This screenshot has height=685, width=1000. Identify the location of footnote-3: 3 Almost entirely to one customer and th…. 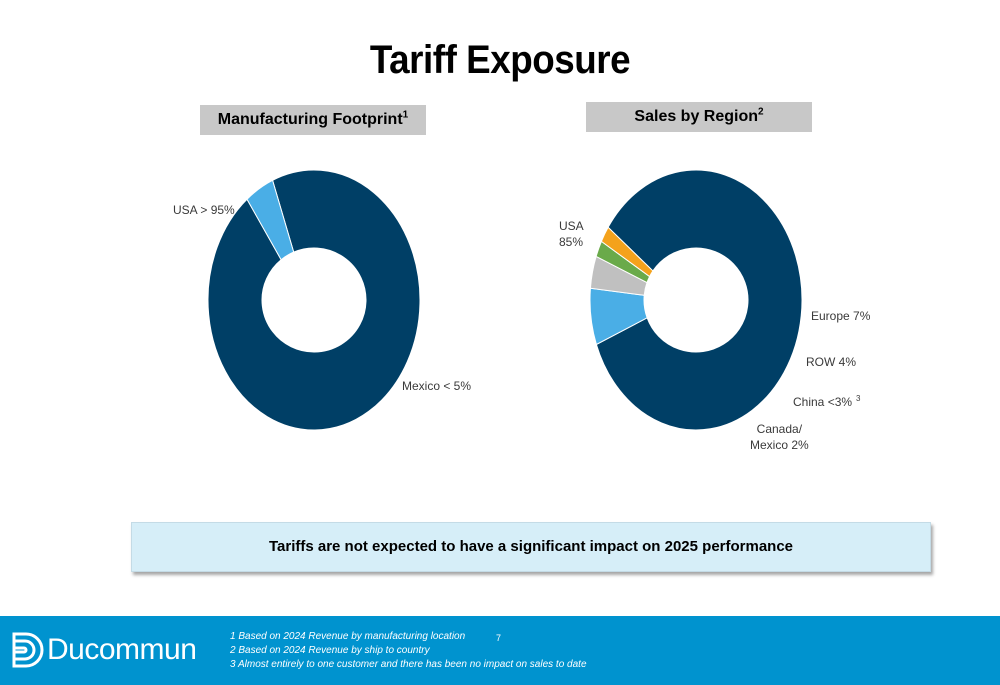
(408, 664).